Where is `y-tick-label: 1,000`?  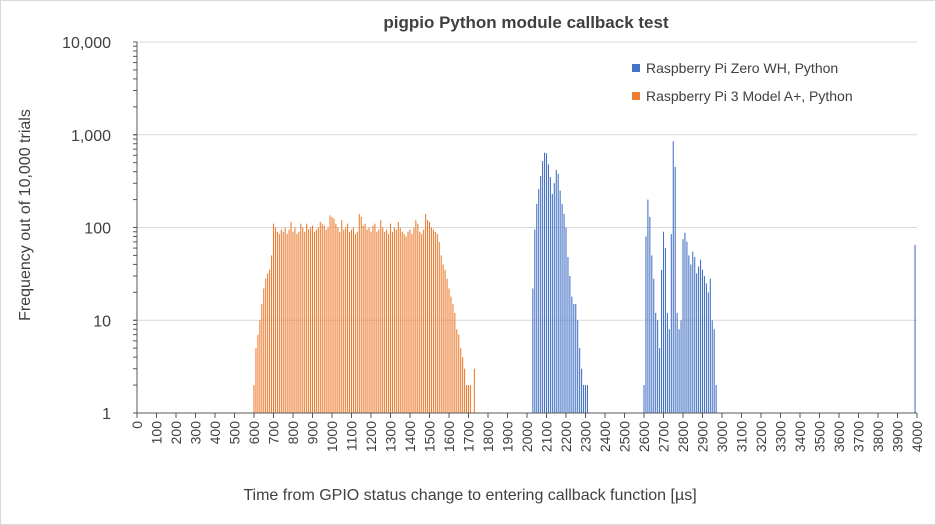 y-tick-label: 1,000 is located at coordinates (91, 136).